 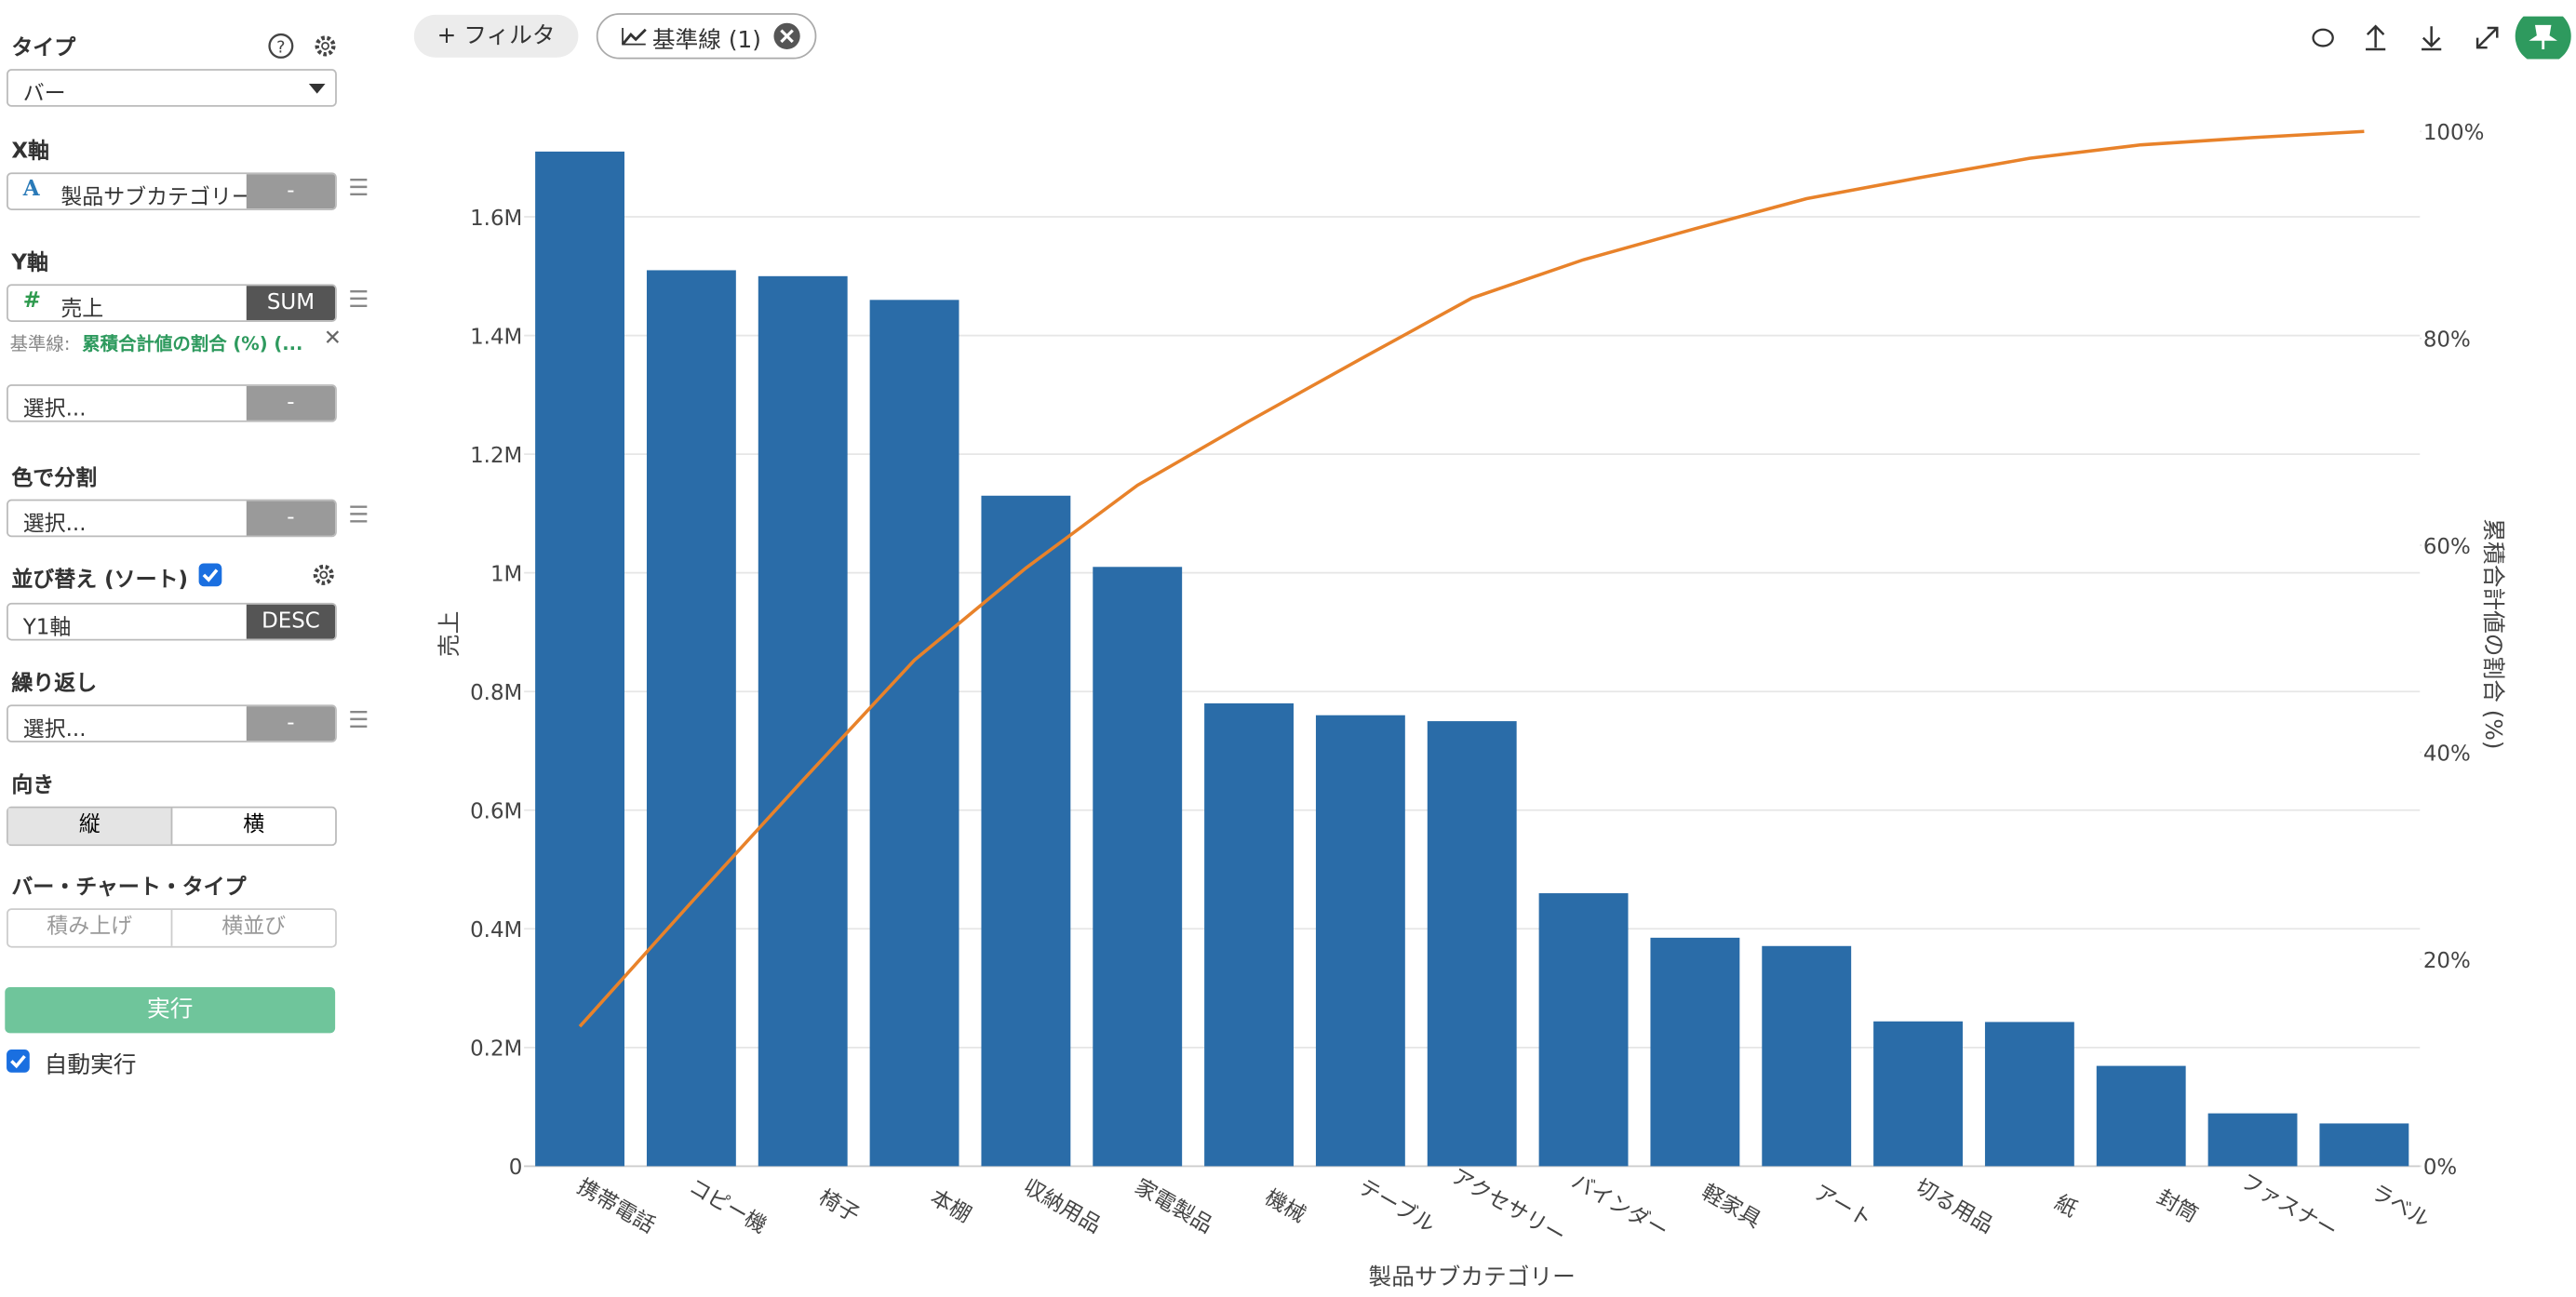 What do you see at coordinates (291, 191) in the screenshot?
I see `x-agg: -` at bounding box center [291, 191].